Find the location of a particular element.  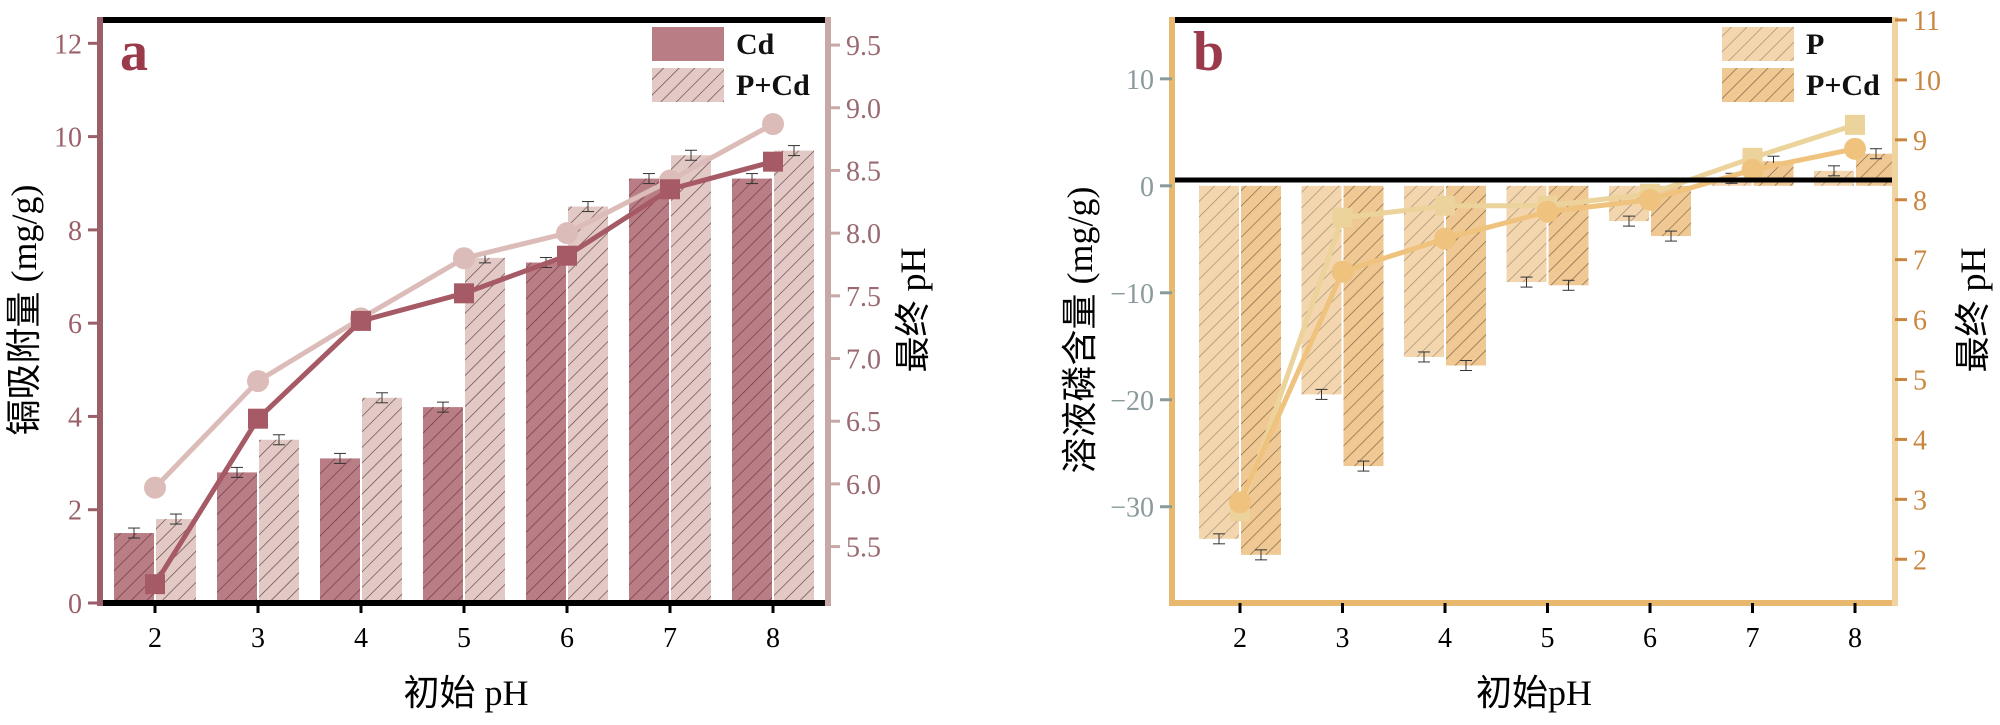

y2-tick-label-b-4: 4 is located at coordinates (1920, 440).